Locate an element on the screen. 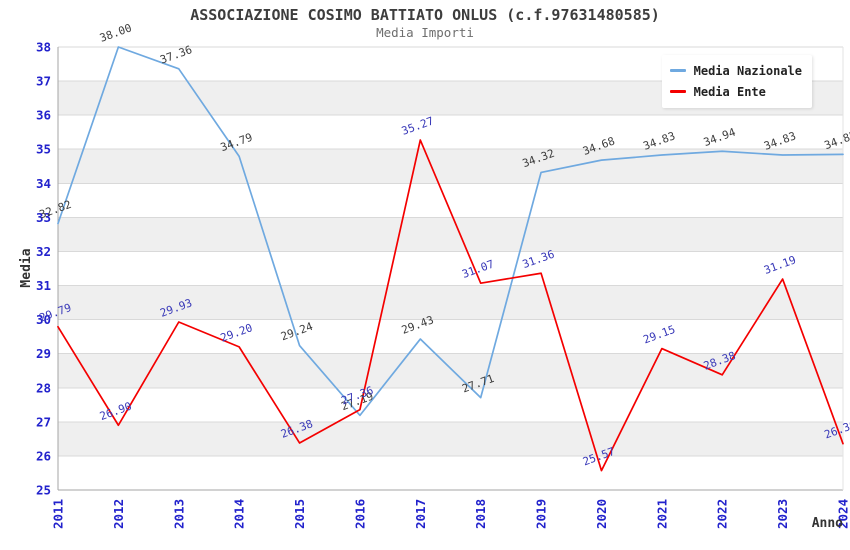  y-axis-tick-label: 26 is located at coordinates (43, 455).